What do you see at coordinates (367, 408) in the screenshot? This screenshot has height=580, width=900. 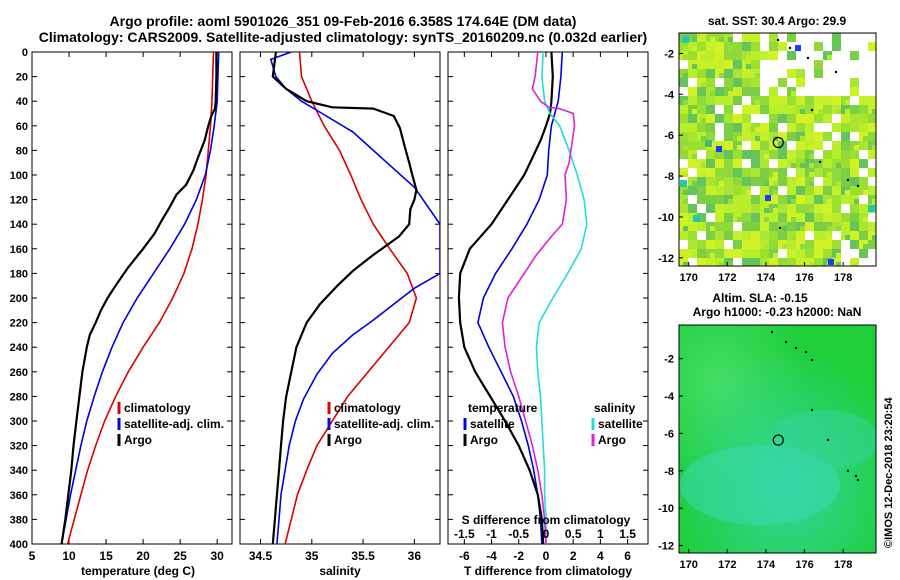 I see `legend-climatology-label: climatology` at bounding box center [367, 408].